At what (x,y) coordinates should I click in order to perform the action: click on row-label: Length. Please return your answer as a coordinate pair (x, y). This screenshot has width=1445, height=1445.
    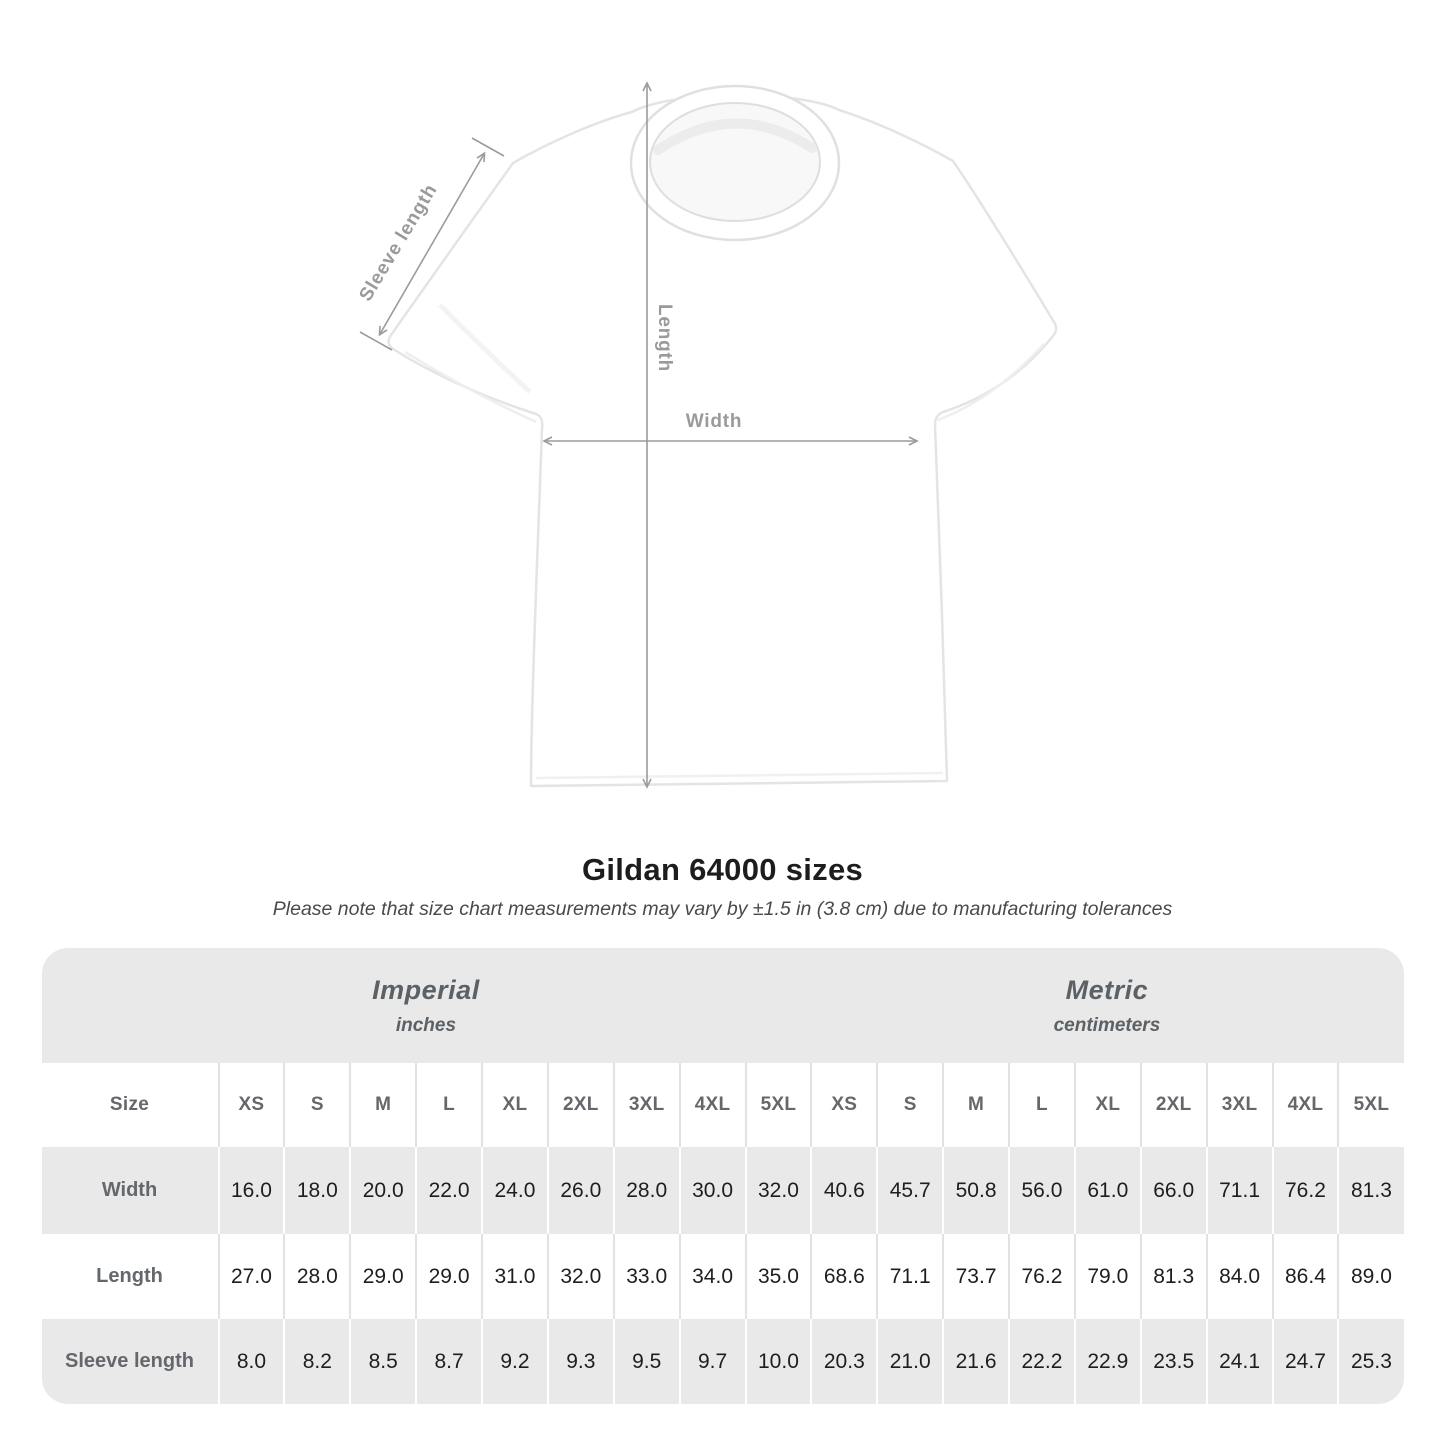
    Looking at the image, I should click on (129, 1276).